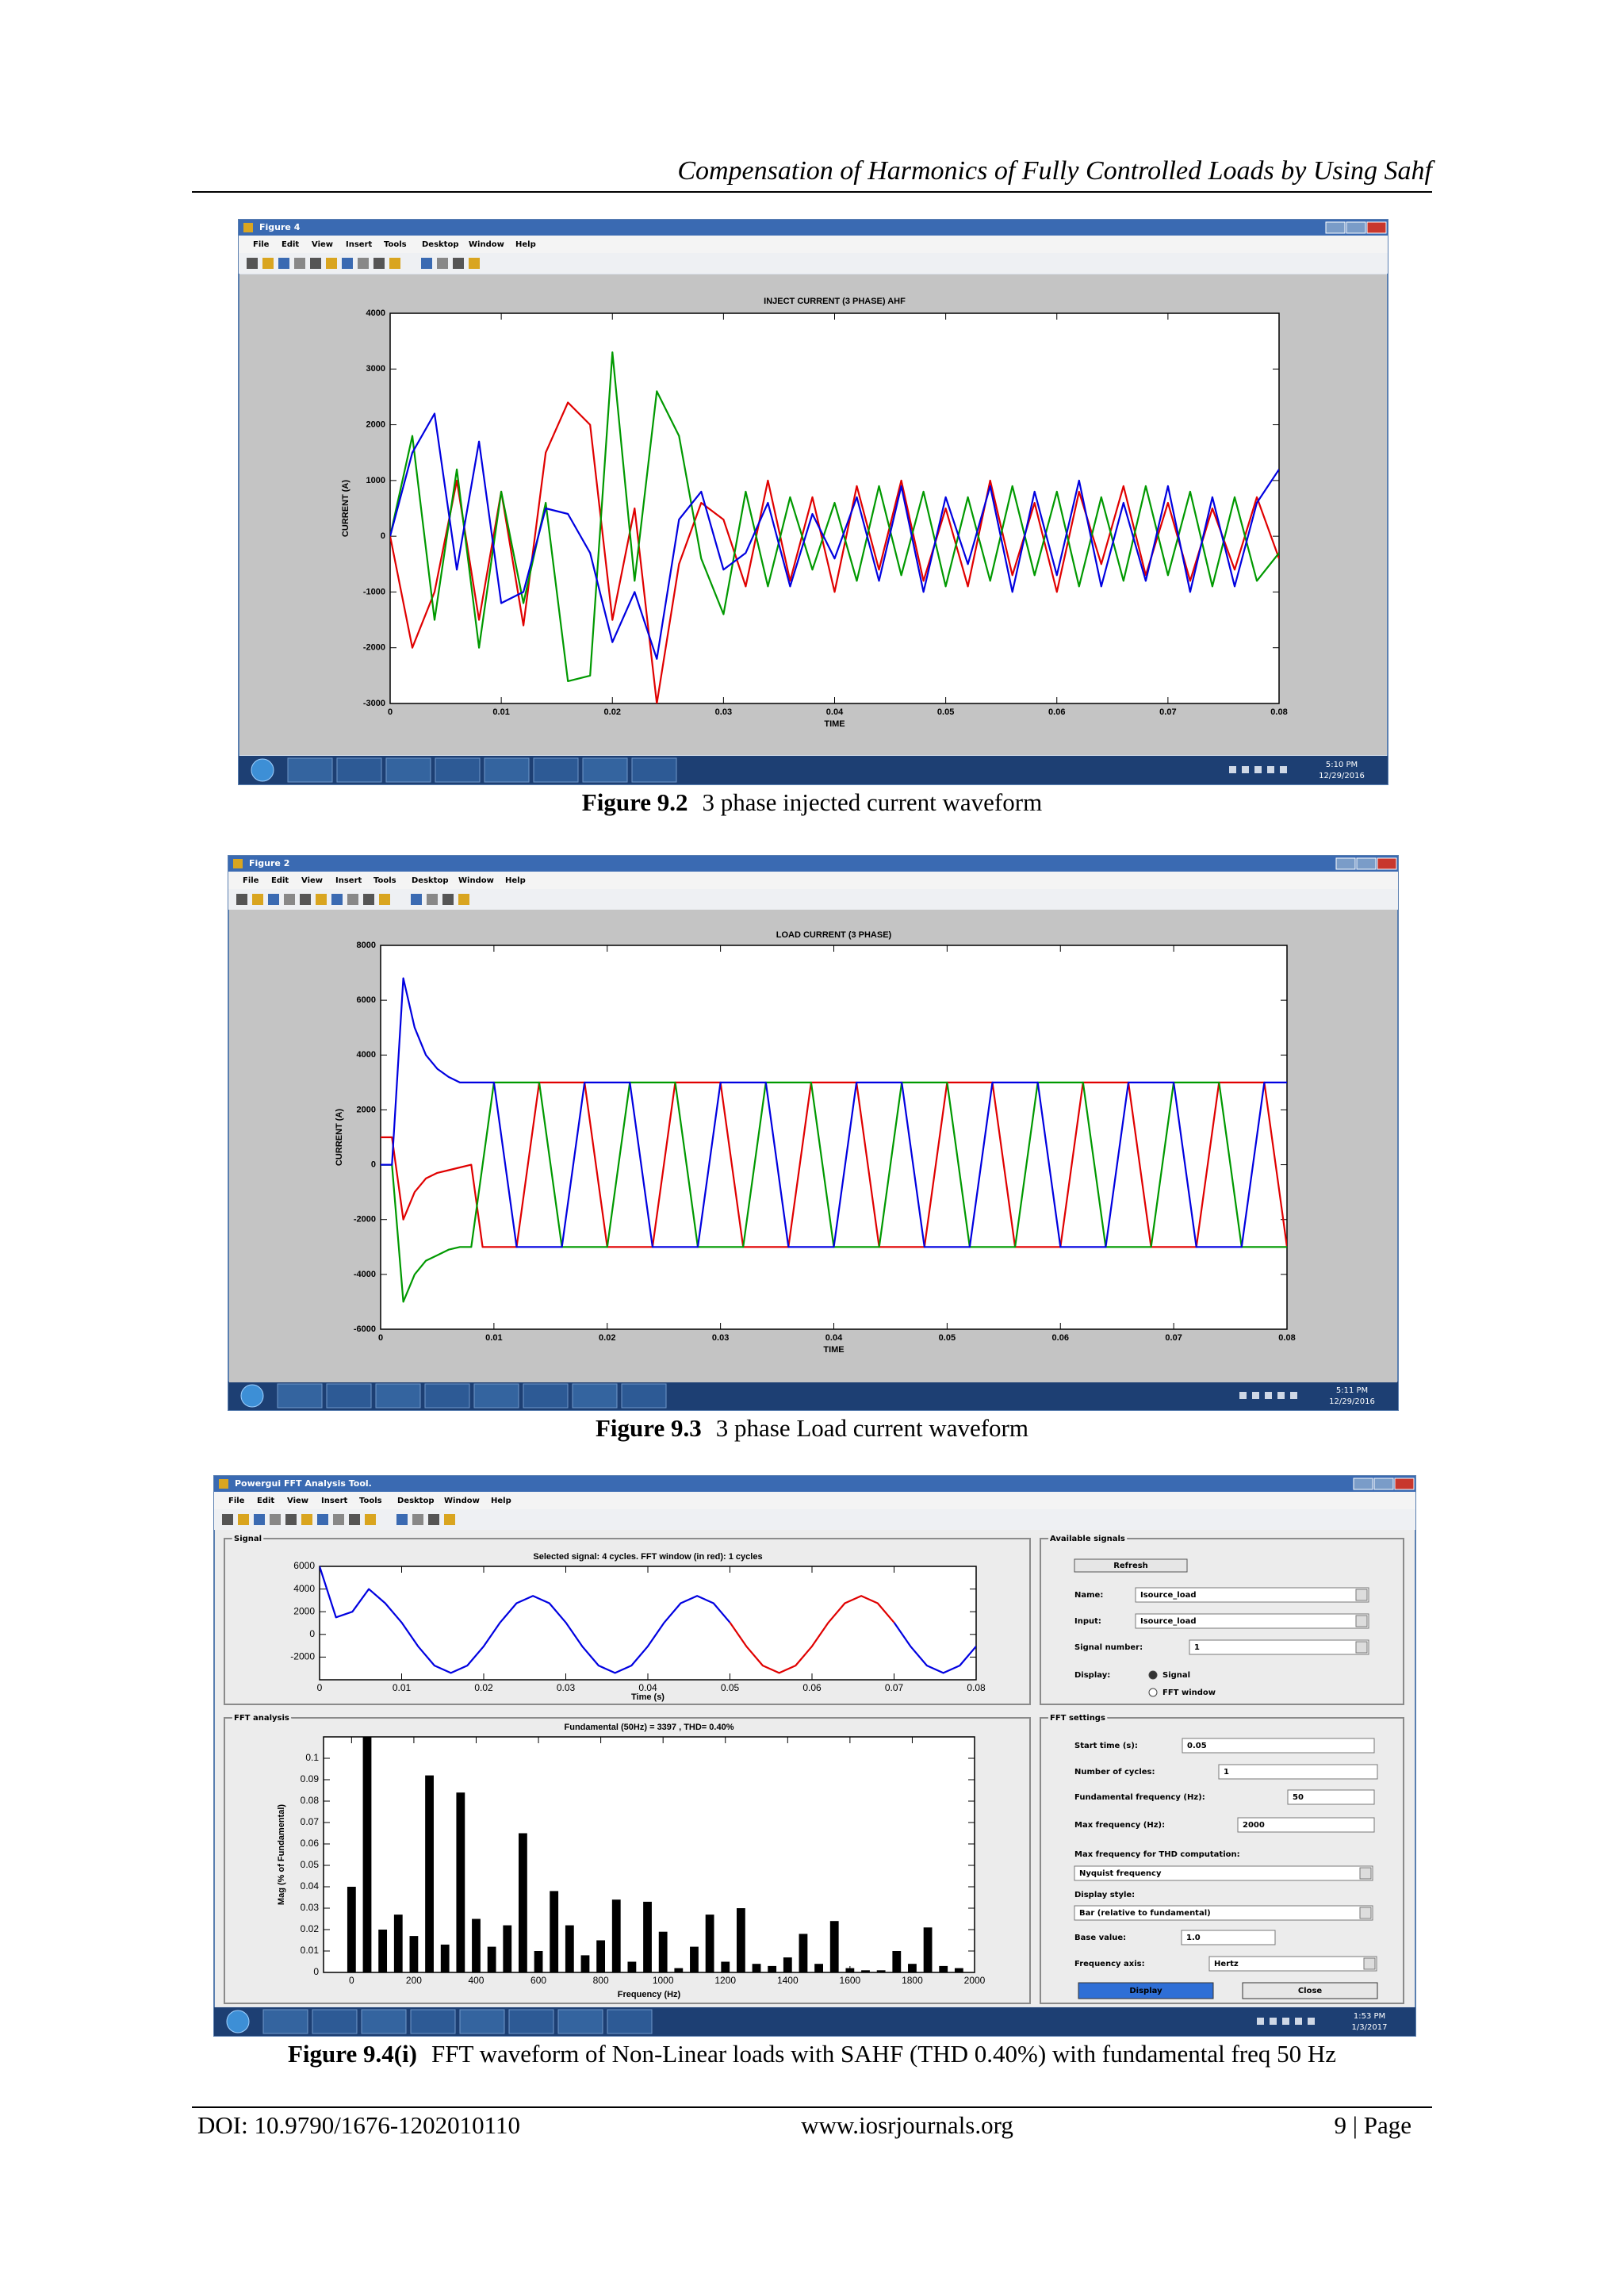  I want to click on y-axis-label: CURRENT (A), so click(345, 508).